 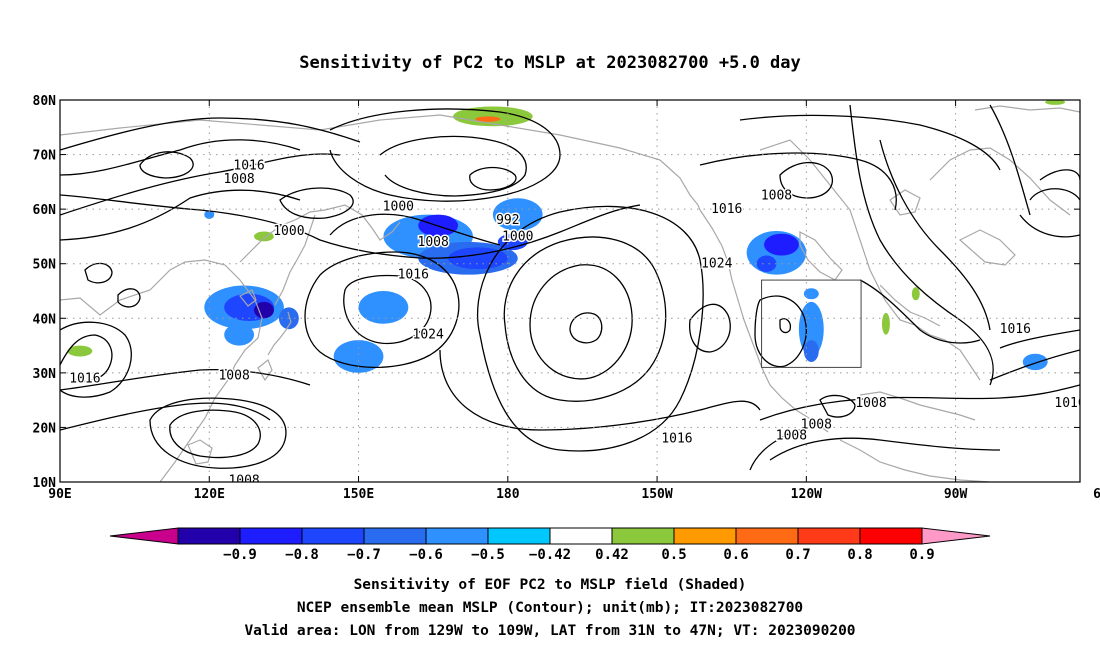 What do you see at coordinates (488, 555) in the screenshot?
I see `colorbar-label: −0.5` at bounding box center [488, 555].